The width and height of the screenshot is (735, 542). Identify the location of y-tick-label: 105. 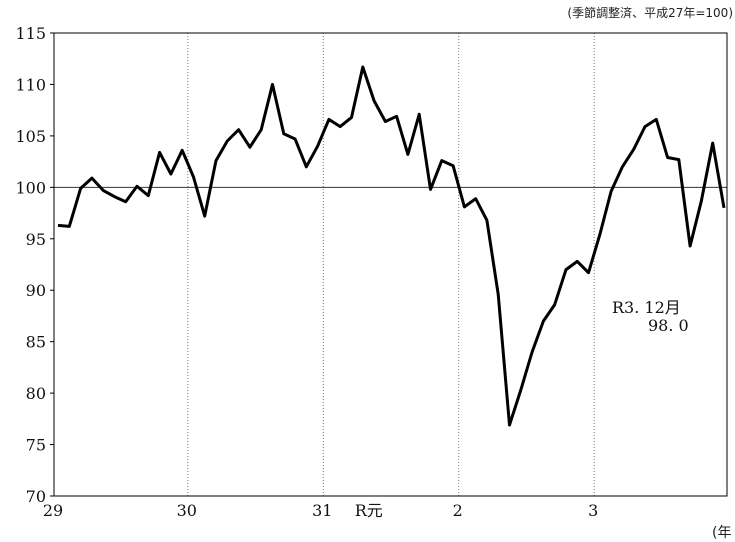
(30, 136).